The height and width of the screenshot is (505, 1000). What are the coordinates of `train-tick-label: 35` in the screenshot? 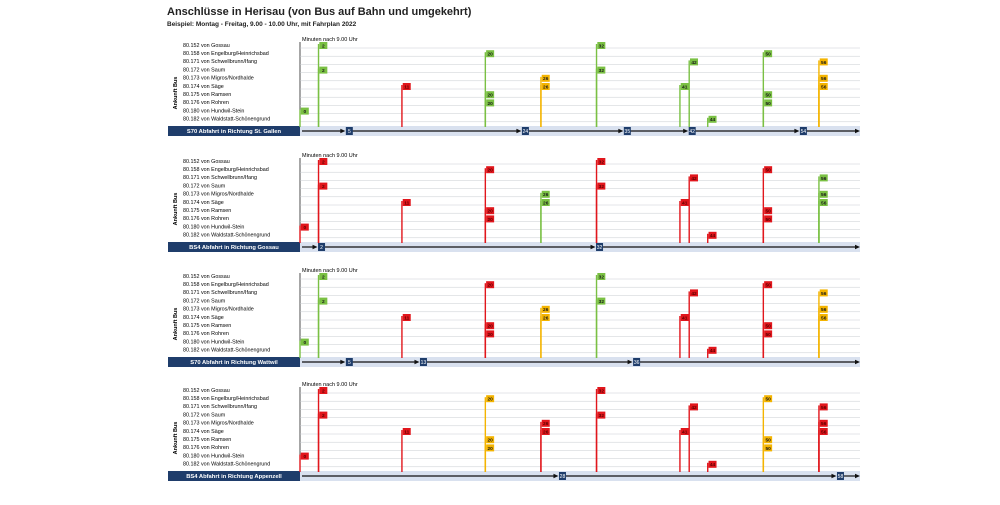 It's located at (628, 132).